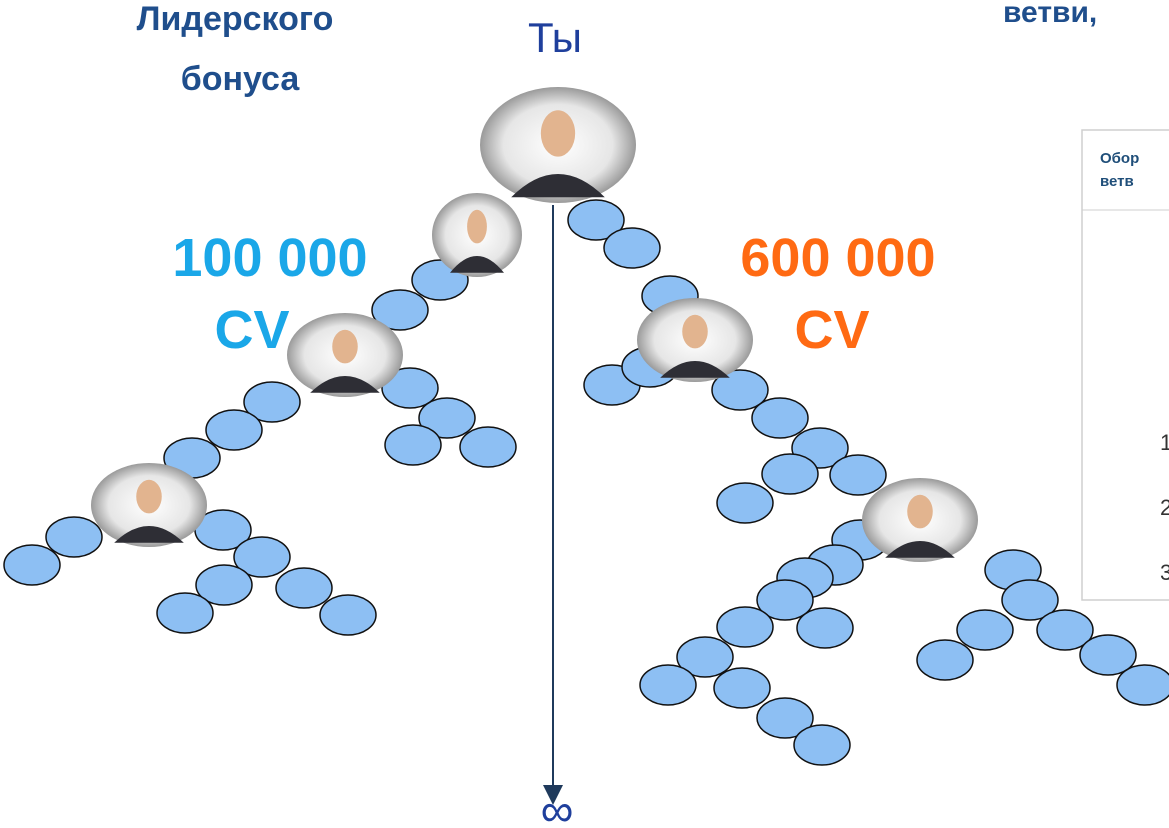 Image resolution: width=1169 pixels, height=828 pixels. I want to click on table-header: ветв, so click(1117, 181).